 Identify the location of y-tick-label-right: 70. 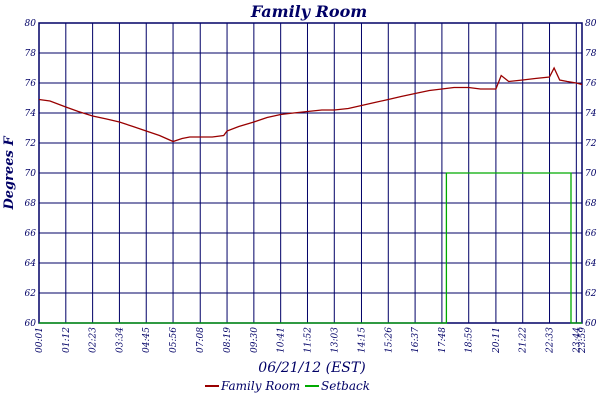
(591, 174).